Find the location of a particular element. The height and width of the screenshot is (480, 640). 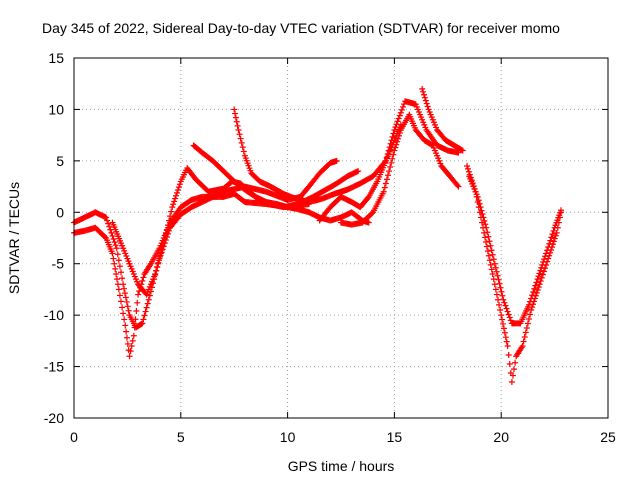

x-tick-label: 15 is located at coordinates (395, 437).